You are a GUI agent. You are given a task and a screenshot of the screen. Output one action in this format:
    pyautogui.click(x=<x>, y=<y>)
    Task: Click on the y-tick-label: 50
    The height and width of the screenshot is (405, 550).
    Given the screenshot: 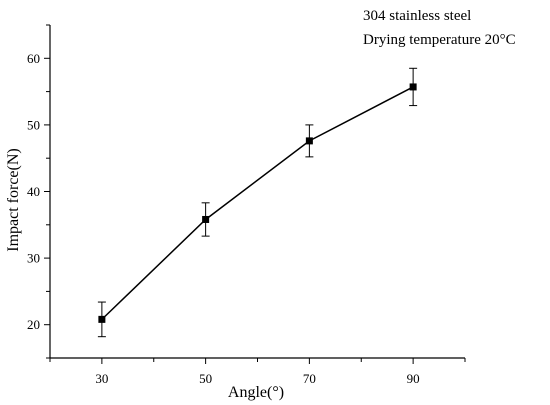 What is the action you would take?
    pyautogui.click(x=33, y=124)
    